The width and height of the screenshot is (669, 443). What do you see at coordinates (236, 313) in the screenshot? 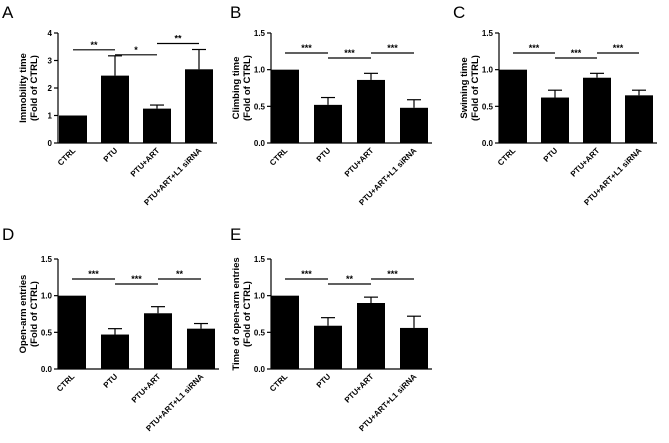
I see `y-axis-title-line-1: Time of open-arm entries` at bounding box center [236, 313].